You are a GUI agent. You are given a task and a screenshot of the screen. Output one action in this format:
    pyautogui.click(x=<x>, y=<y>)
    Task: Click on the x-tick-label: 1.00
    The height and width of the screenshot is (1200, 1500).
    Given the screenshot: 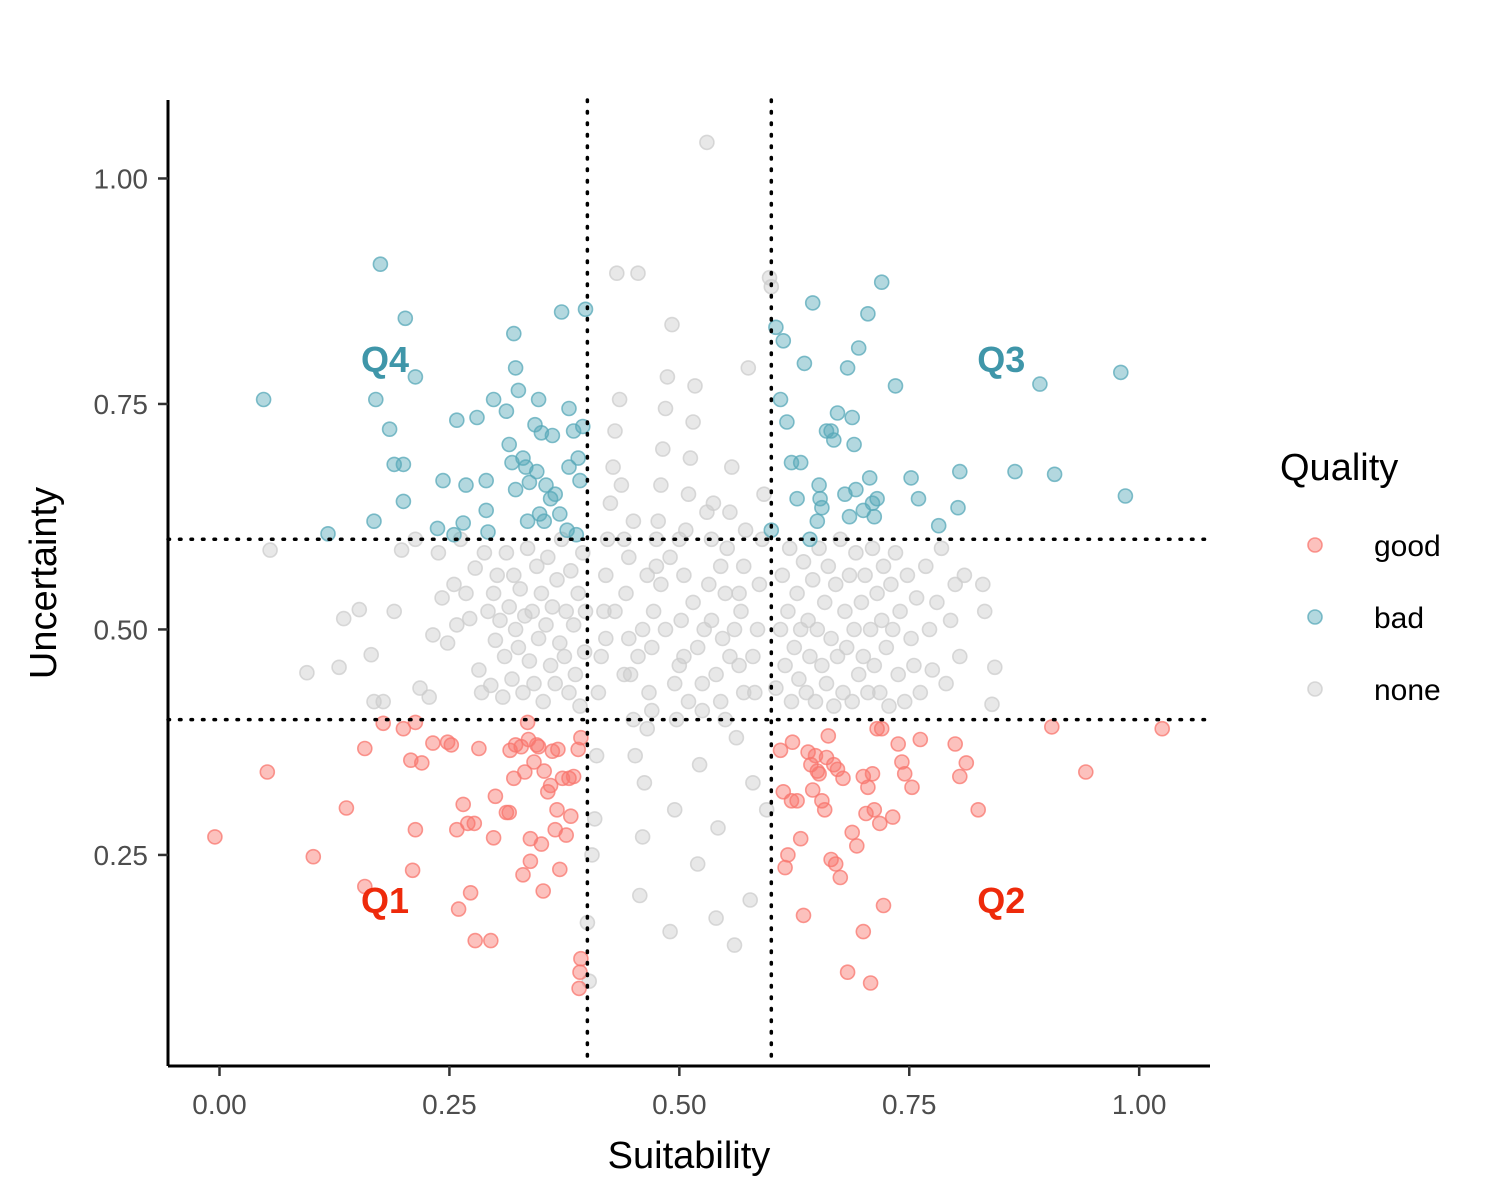 What is the action you would take?
    pyautogui.click(x=1139, y=1104)
    